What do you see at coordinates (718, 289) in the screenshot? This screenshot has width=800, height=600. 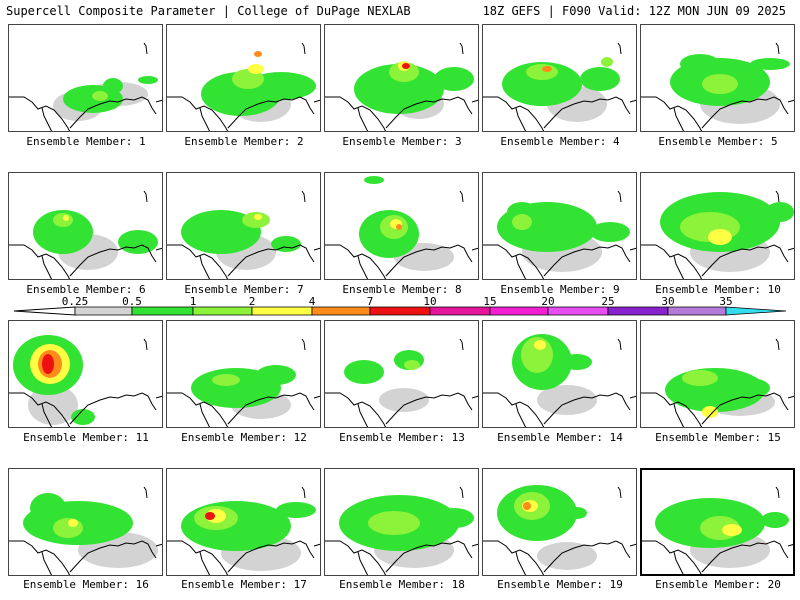 I see `member-label: Ensemble Member: 10` at bounding box center [718, 289].